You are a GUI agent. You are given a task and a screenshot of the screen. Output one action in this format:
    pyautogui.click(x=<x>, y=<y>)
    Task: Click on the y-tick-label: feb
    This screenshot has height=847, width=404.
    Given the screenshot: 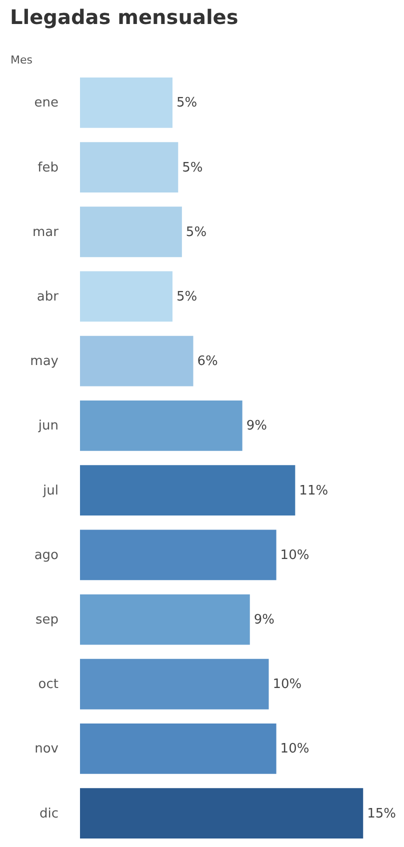 What is the action you would take?
    pyautogui.click(x=48, y=168)
    